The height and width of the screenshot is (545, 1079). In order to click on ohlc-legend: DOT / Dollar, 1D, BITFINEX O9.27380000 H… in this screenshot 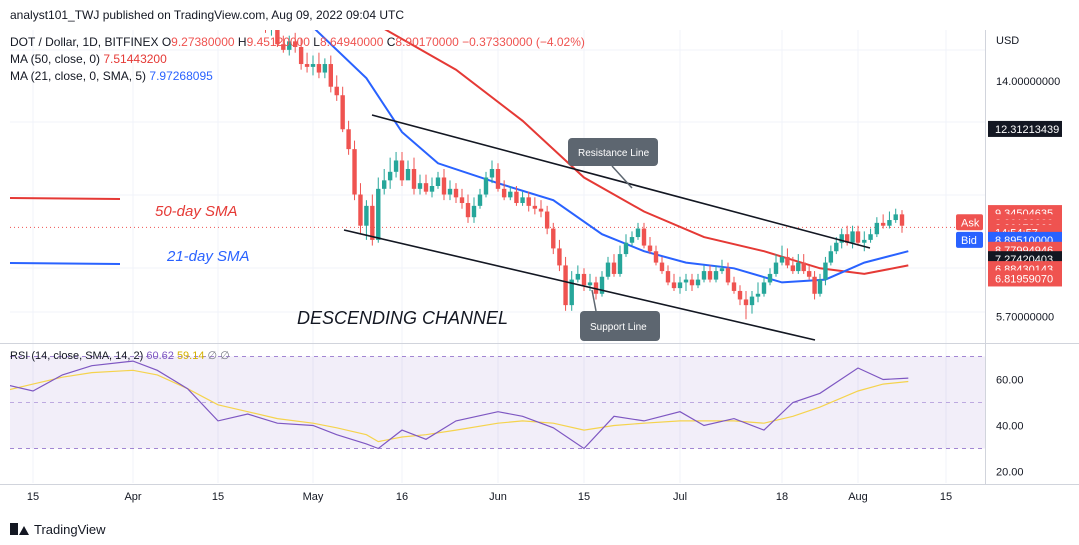, I will do `click(297, 42)`.